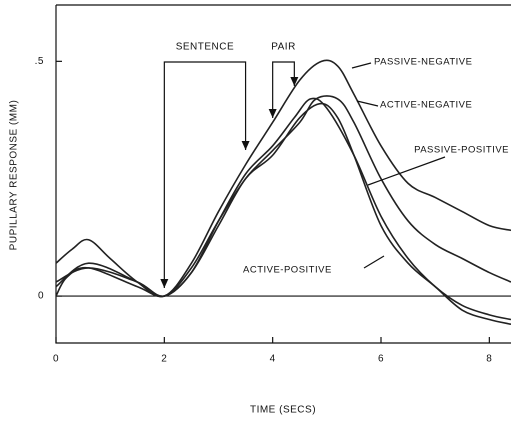 The height and width of the screenshot is (422, 511). What do you see at coordinates (489, 359) in the screenshot?
I see `x-tick-label: 8` at bounding box center [489, 359].